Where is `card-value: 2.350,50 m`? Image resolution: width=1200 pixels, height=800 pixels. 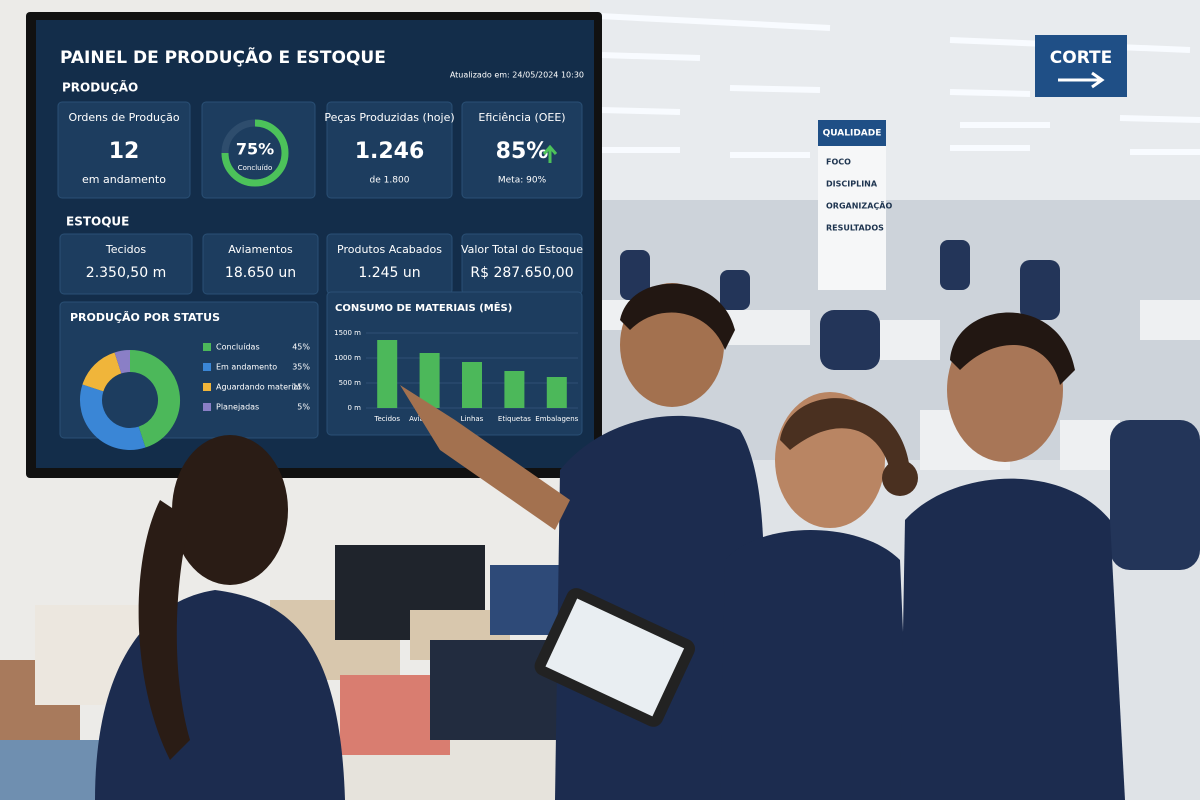 card-value: 2.350,50 m is located at coordinates (126, 273).